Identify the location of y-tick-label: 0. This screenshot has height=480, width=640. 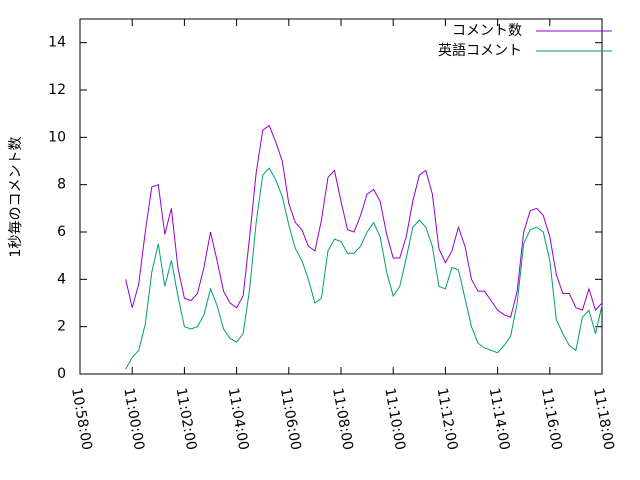
(61, 374).